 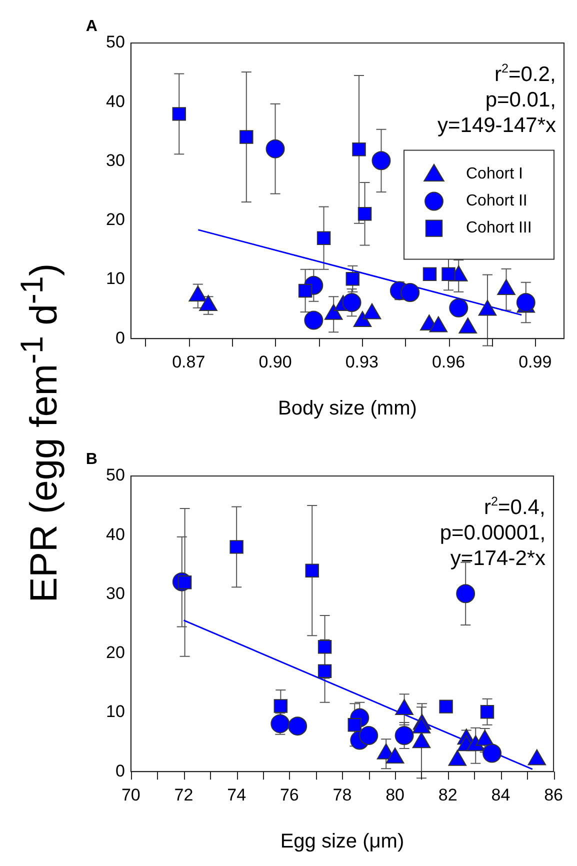 I want to click on x-tick-label: 0.90, so click(x=275, y=362).